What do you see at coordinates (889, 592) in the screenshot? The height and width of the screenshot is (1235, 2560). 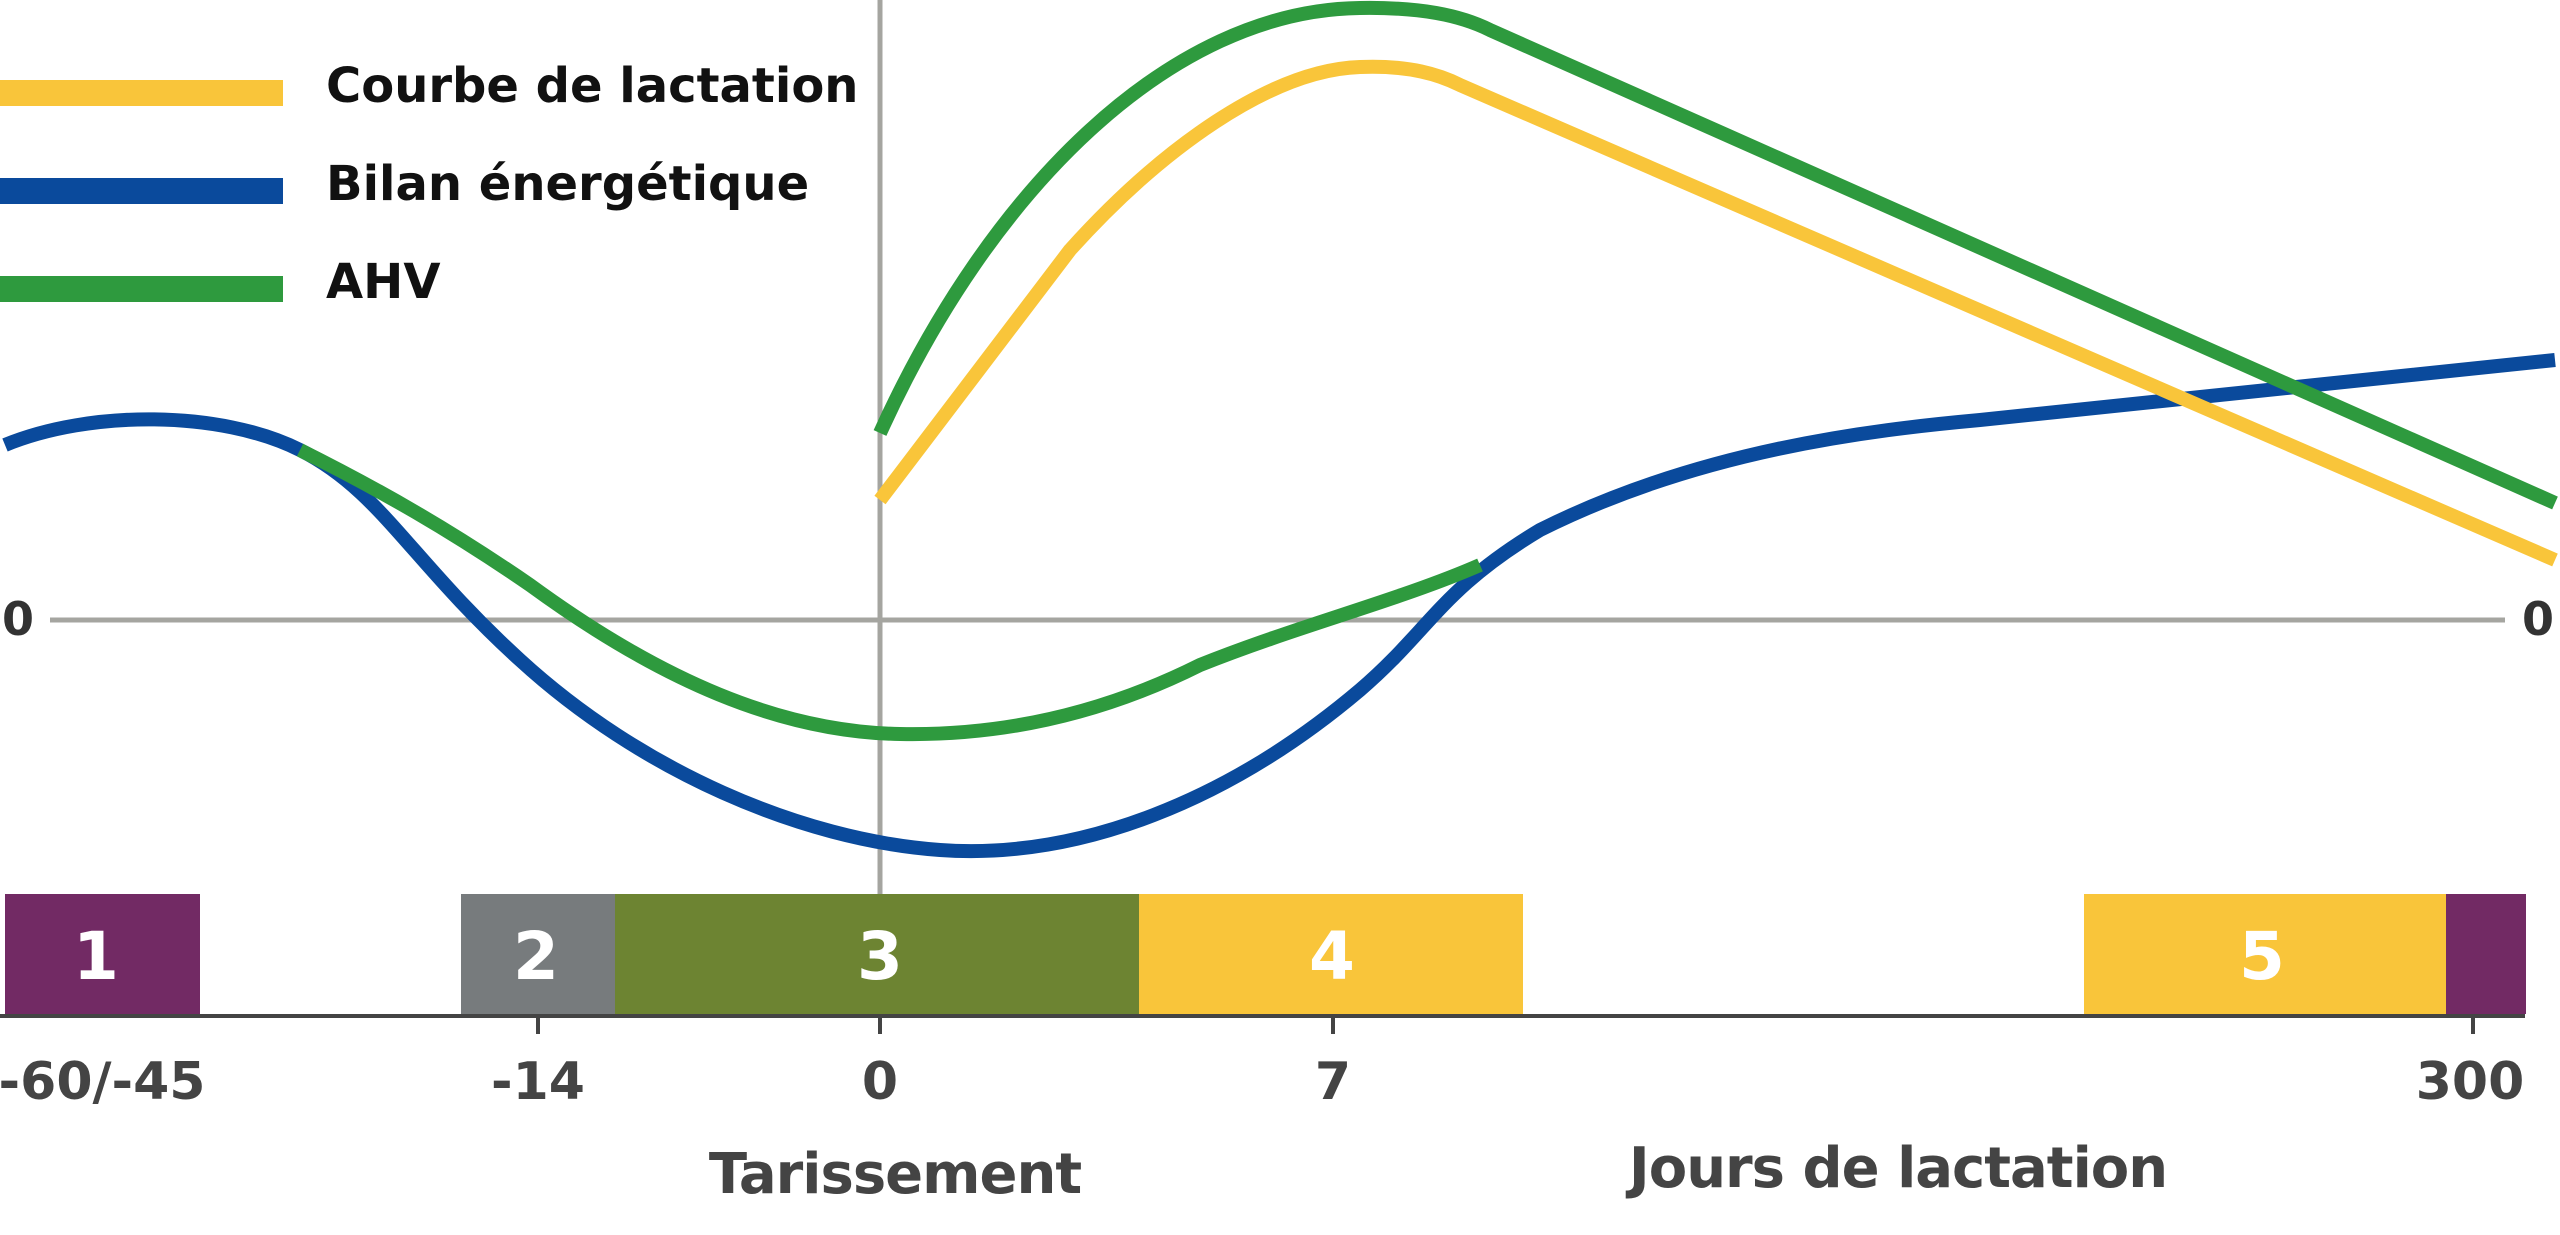 I see `series-ahv-line-drying` at bounding box center [889, 592].